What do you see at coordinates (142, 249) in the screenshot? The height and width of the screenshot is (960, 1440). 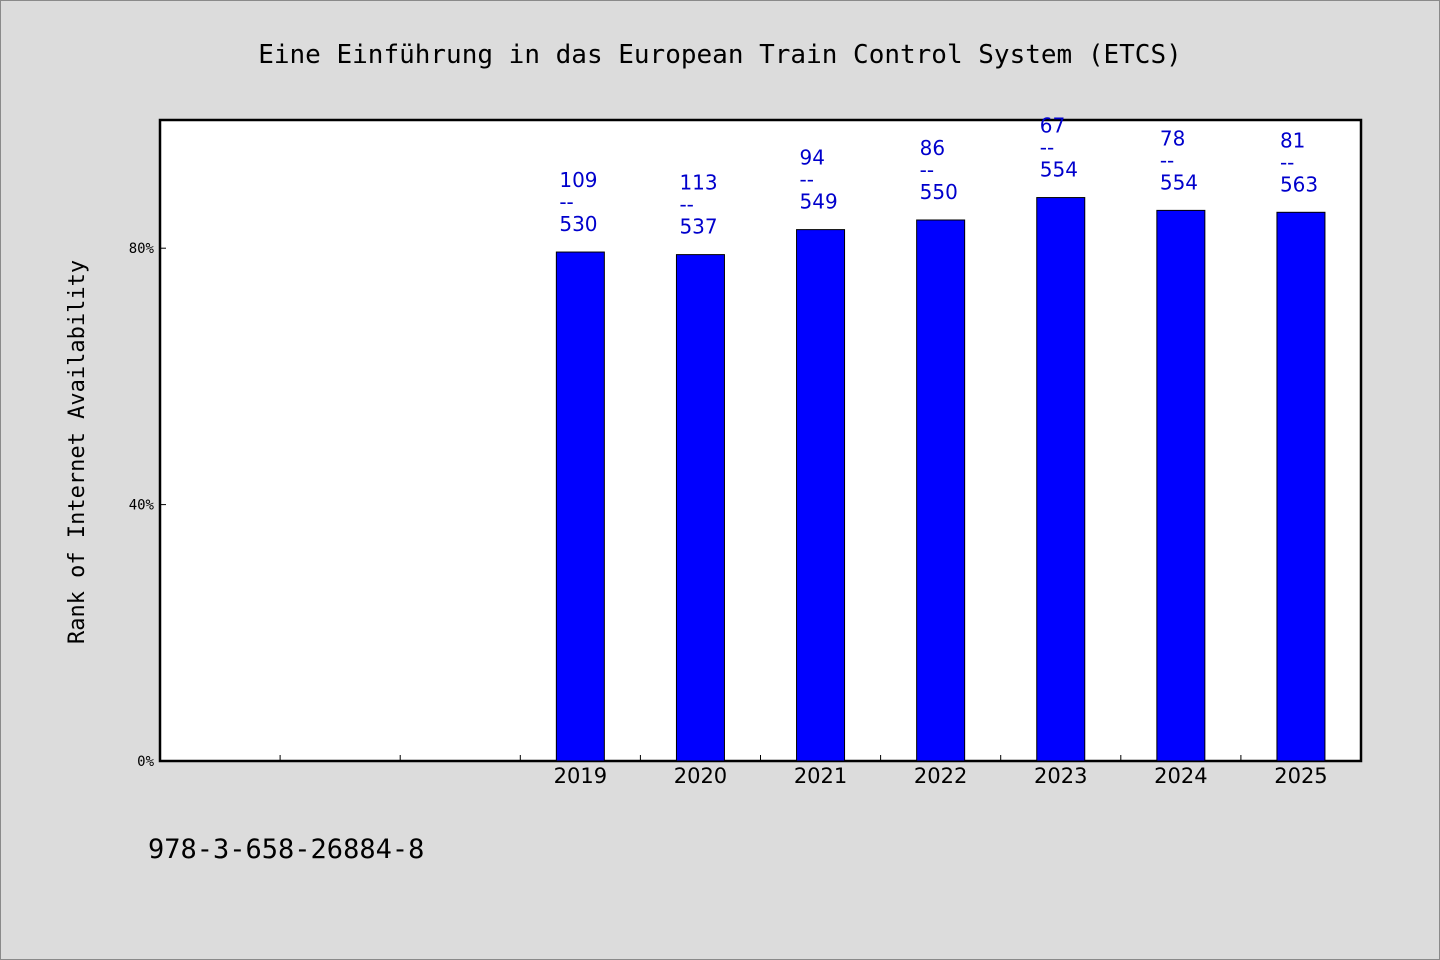 I see `y-tick-label: 80%` at bounding box center [142, 249].